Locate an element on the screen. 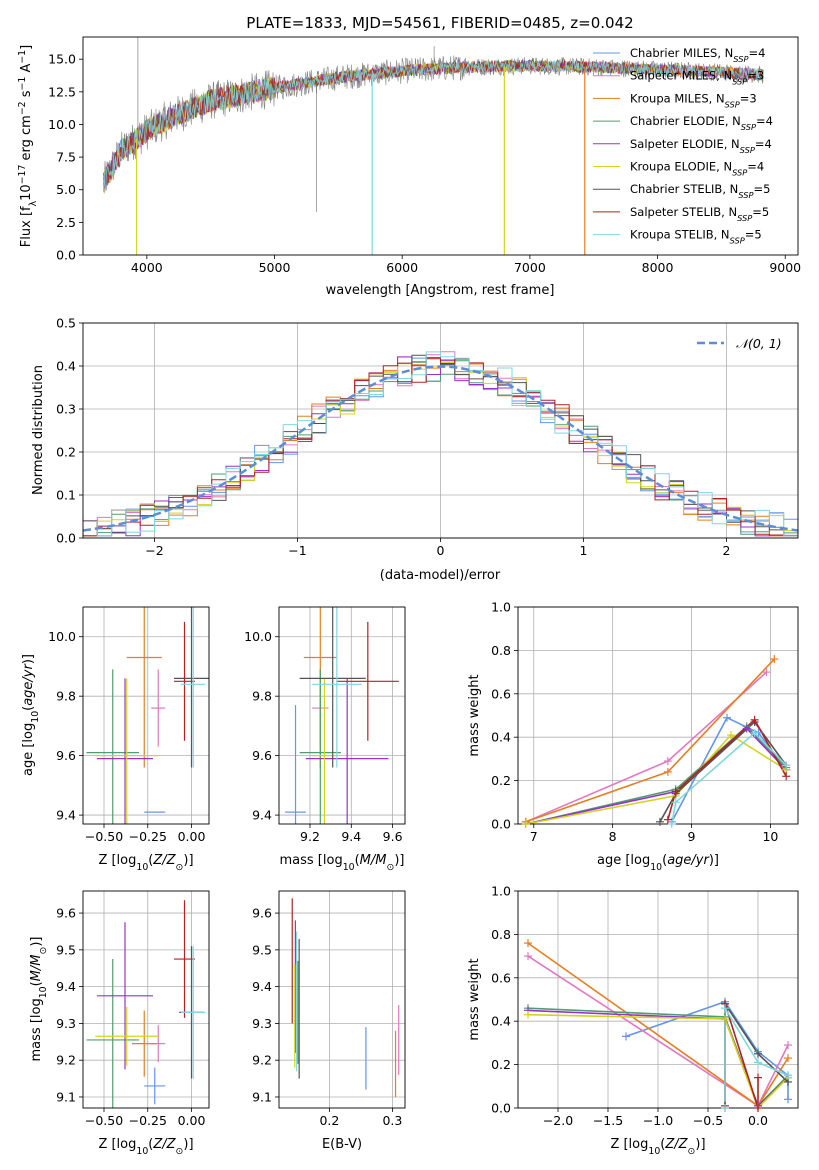  y-tick-label: 0.3 is located at coordinates (66, 409).